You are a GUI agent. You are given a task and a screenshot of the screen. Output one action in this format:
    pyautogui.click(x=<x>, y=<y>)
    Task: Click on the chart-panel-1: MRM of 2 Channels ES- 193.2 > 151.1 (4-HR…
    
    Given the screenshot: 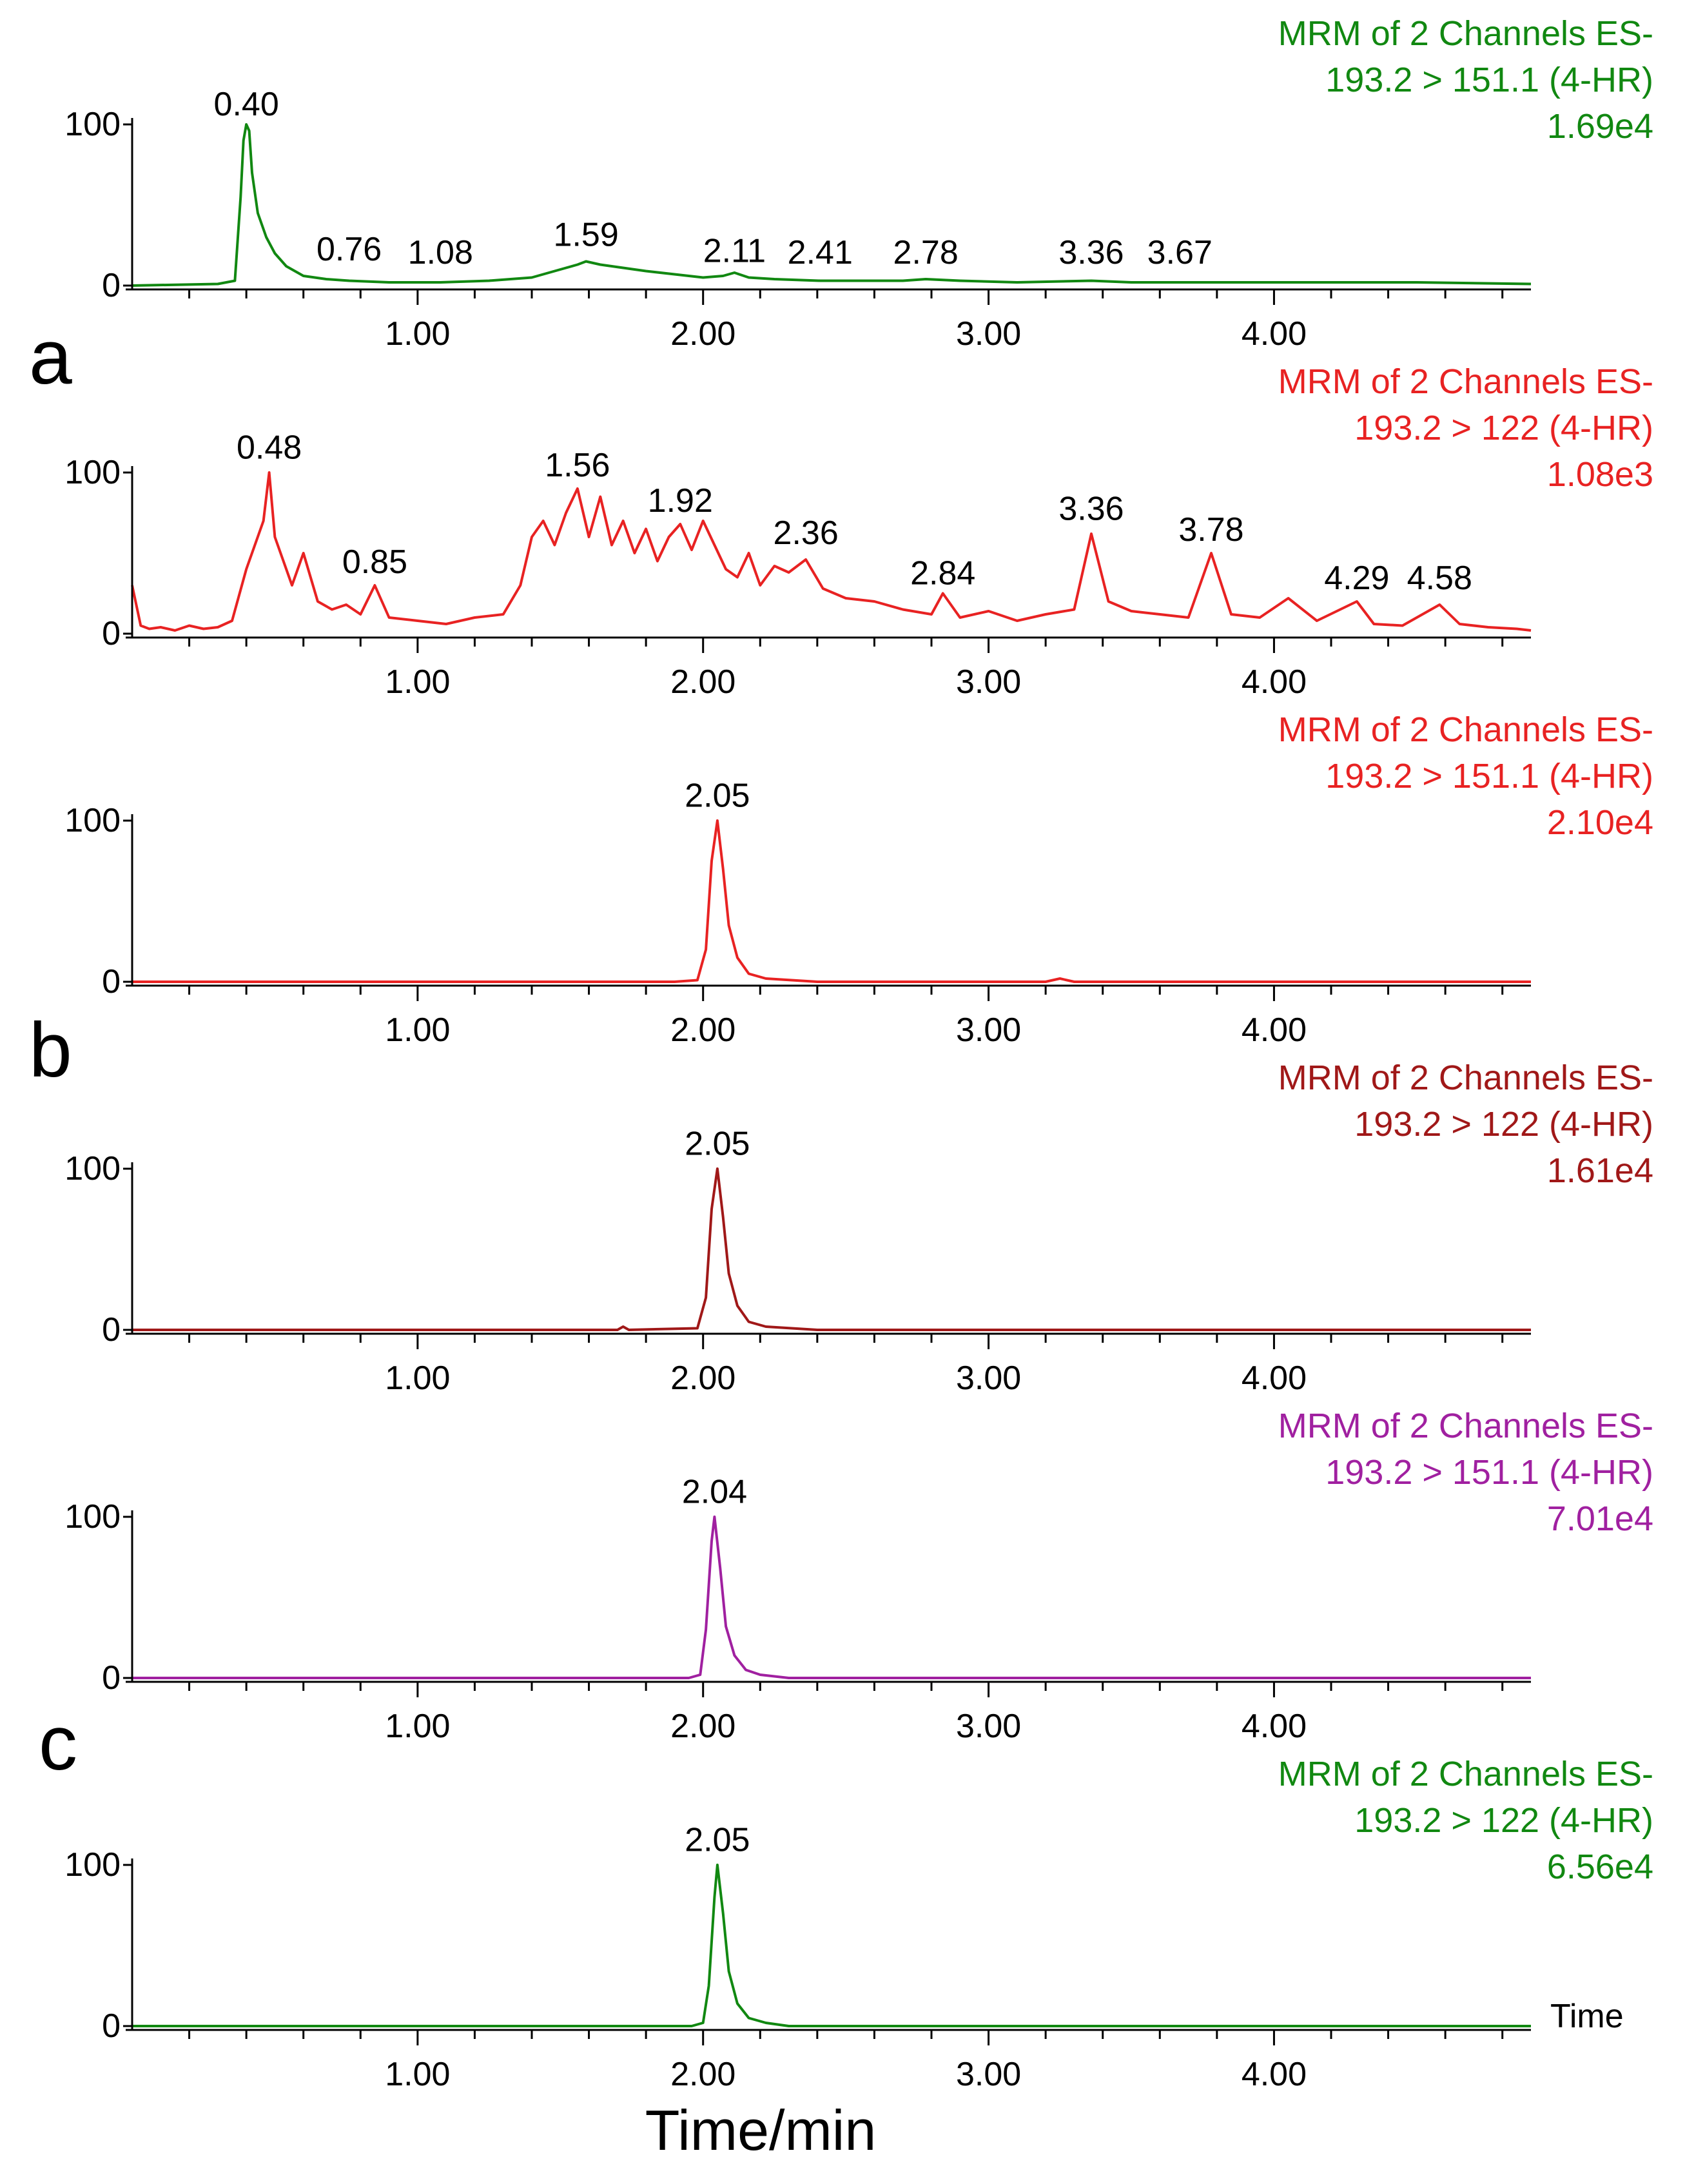 What is the action you would take?
    pyautogui.click(x=859, y=183)
    